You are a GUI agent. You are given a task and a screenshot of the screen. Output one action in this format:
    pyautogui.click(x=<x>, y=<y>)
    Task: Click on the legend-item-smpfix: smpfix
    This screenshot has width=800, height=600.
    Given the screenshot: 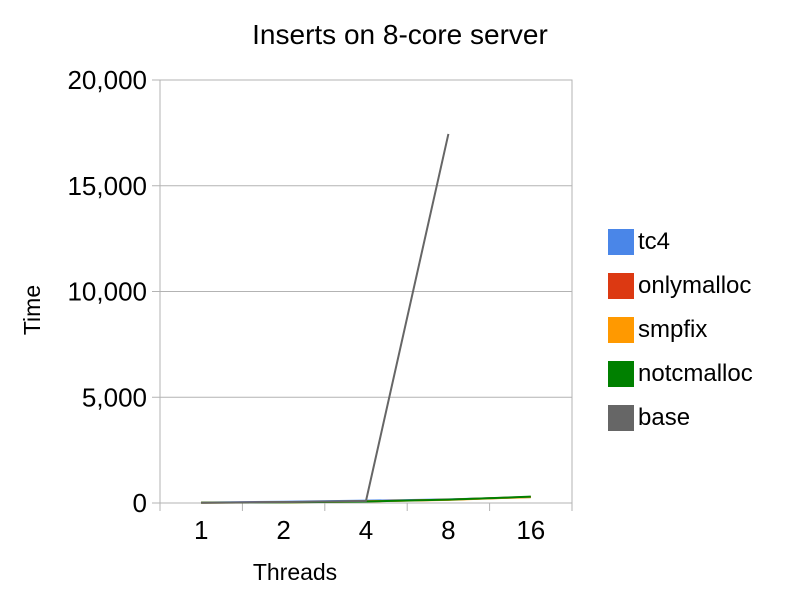 What is the action you would take?
    pyautogui.click(x=680, y=330)
    